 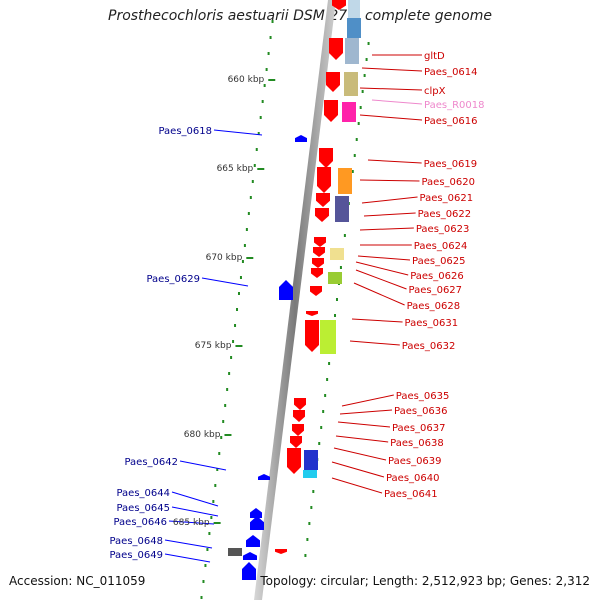 I want to click on forward-gene-label: gltD, so click(x=434, y=56).